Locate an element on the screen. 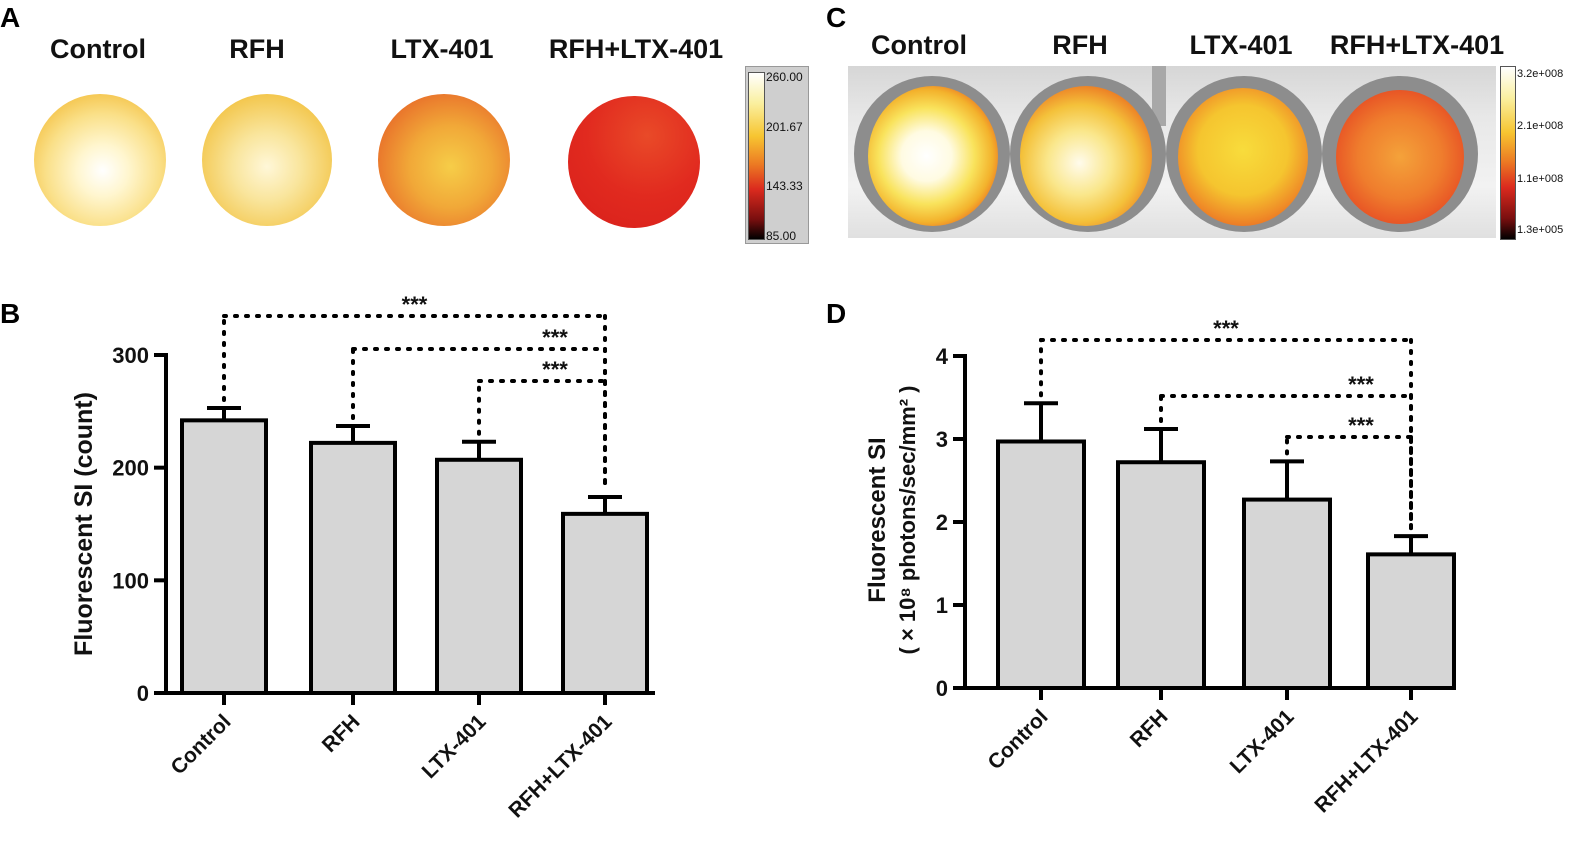 The height and width of the screenshot is (852, 1570). chart-b-ytick-label-0: 0 is located at coordinates (143, 693).